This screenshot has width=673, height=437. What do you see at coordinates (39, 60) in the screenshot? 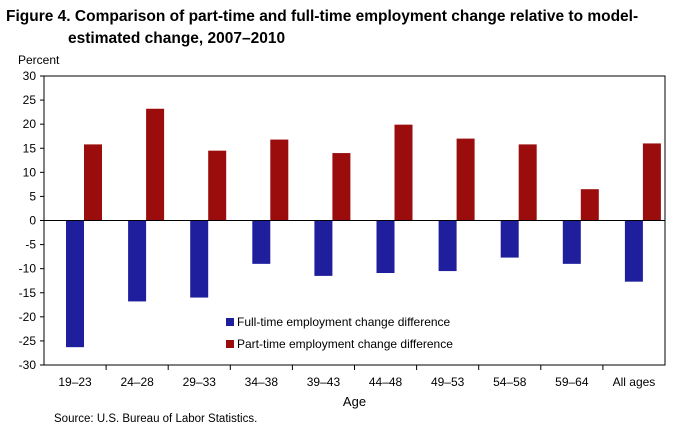
I see `y-axis-unit-label: Percent` at bounding box center [39, 60].